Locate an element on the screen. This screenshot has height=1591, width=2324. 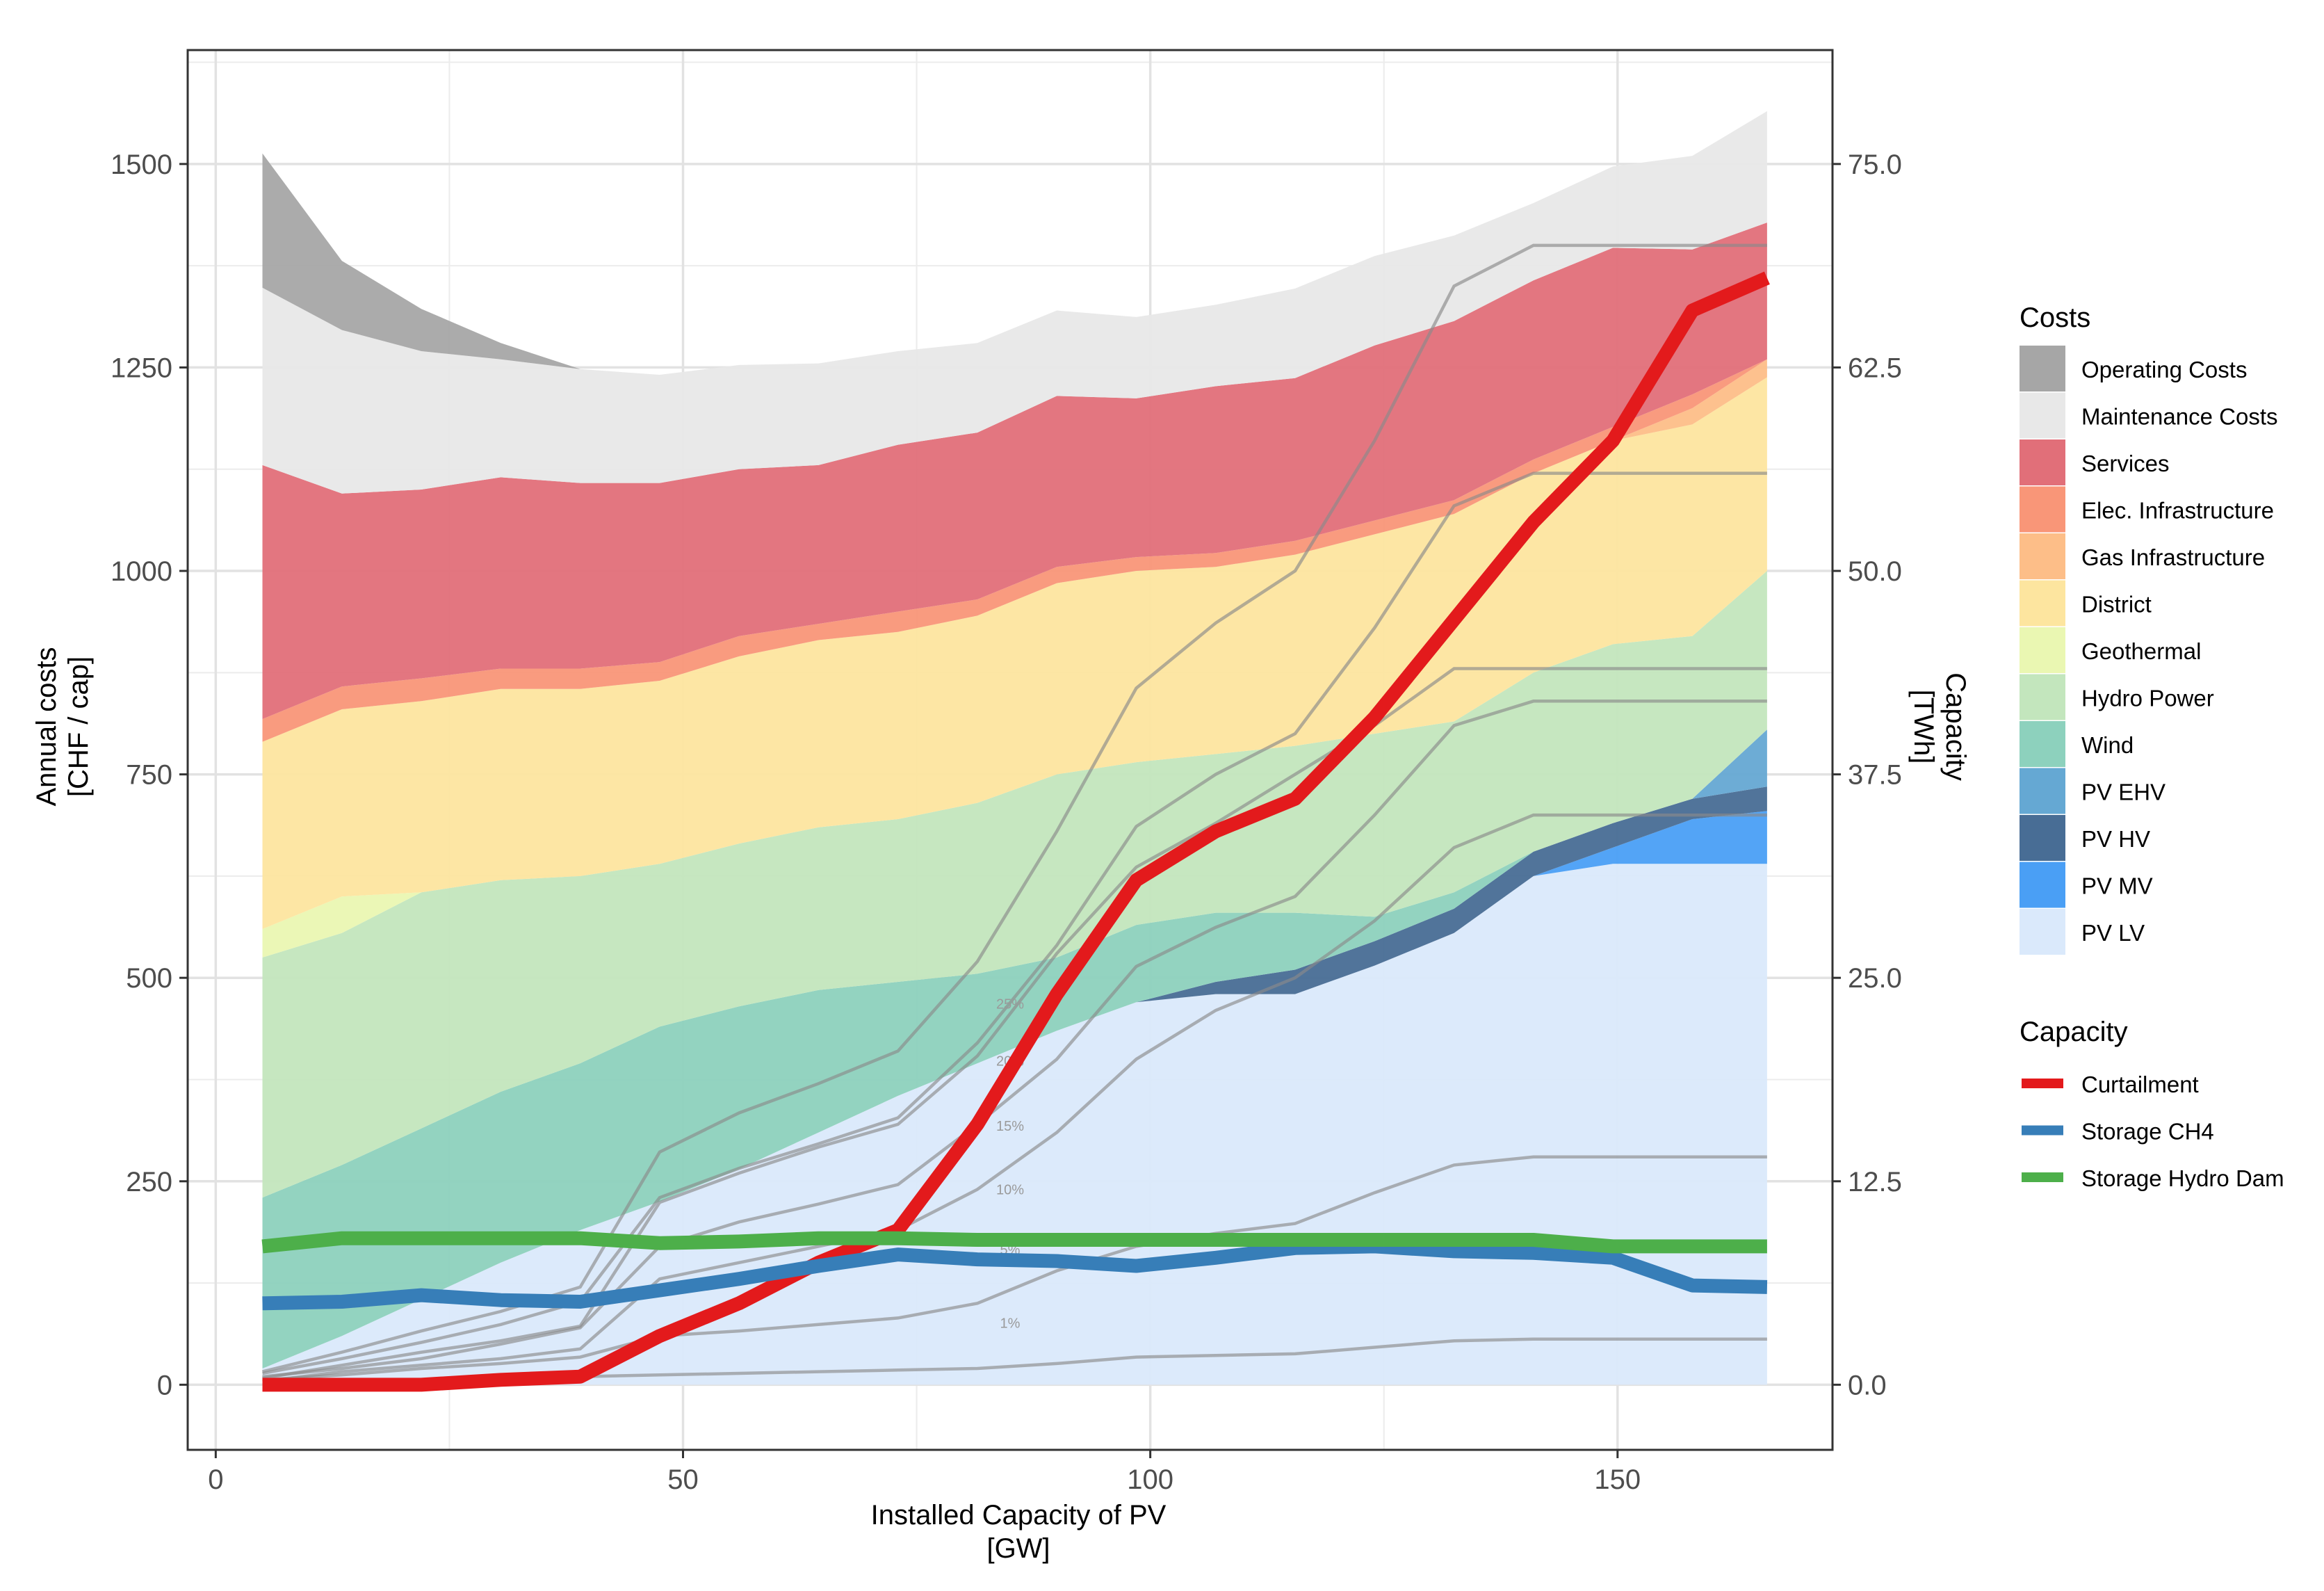
y-axis-unit-label: [CHF / cap] is located at coordinates (78, 726).